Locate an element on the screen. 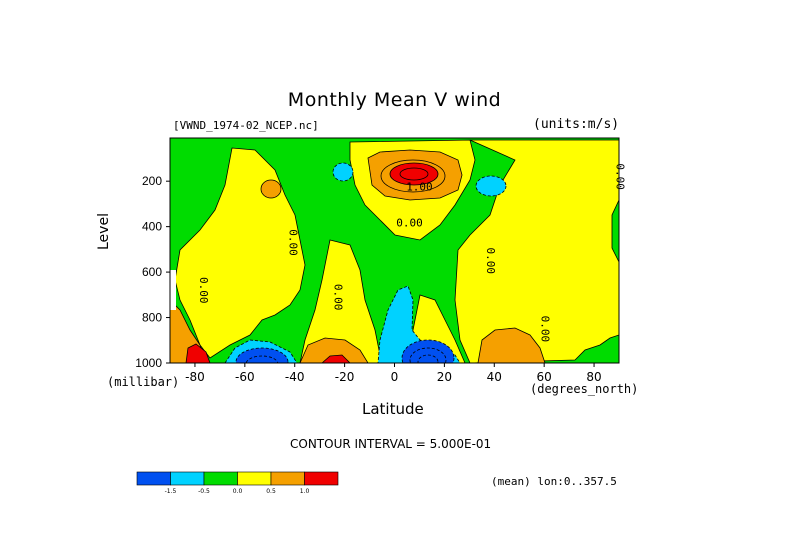  legend-label: -0.5 is located at coordinates (204, 491).